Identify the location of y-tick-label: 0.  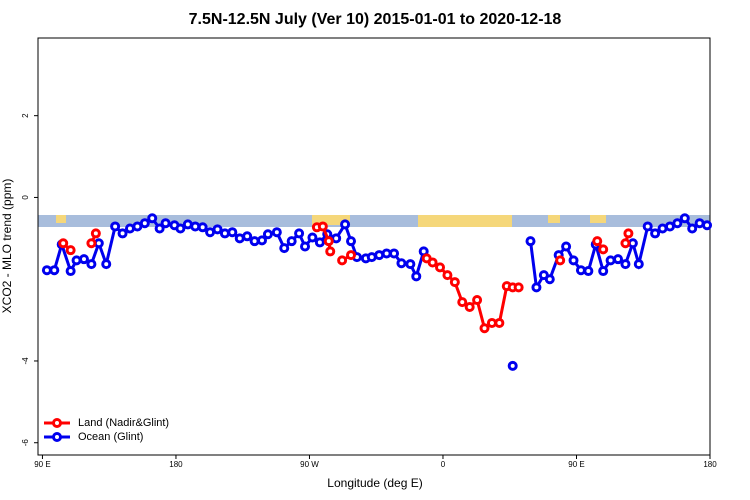
(25, 197).